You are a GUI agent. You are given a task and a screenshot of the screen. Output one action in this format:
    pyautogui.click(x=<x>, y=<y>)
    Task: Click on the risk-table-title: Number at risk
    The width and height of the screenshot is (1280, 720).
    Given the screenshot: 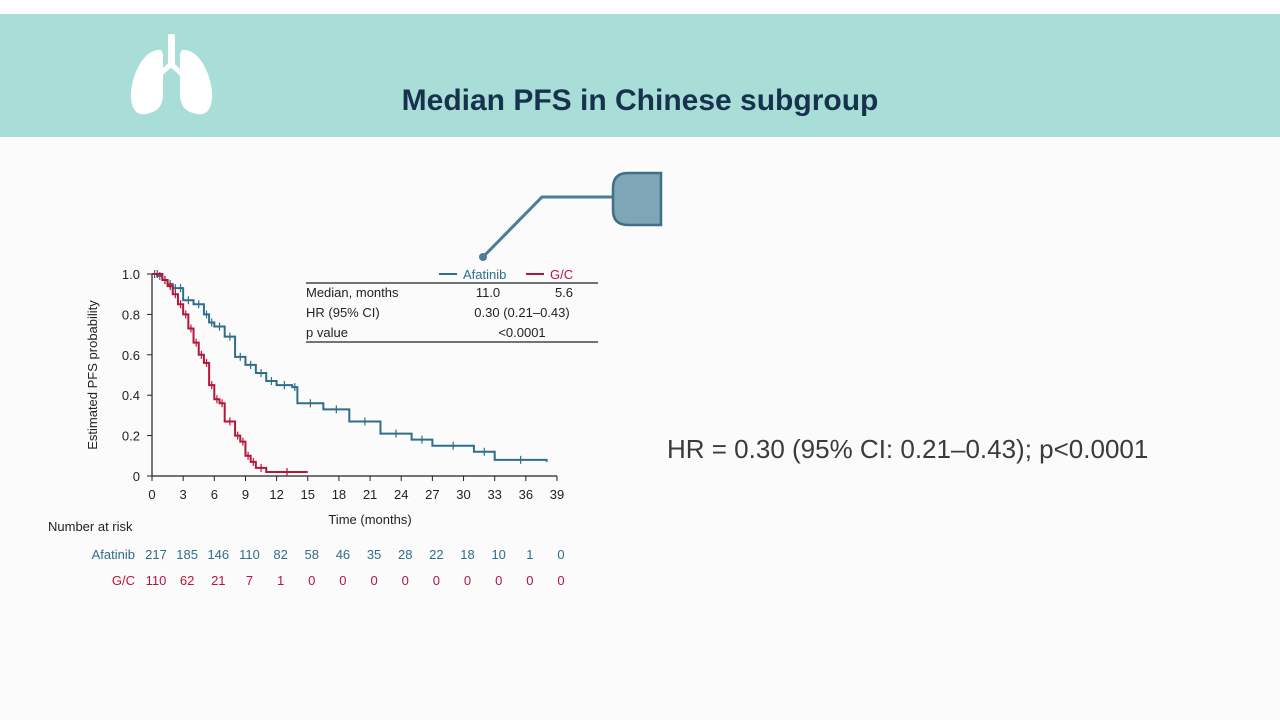 What is the action you would take?
    pyautogui.click(x=90, y=526)
    